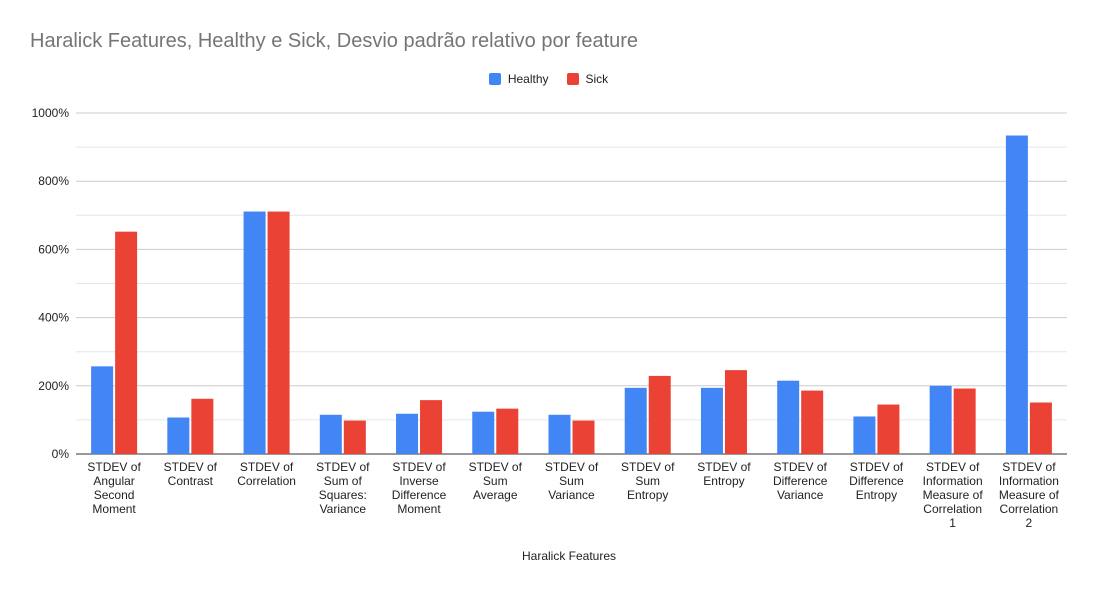 This screenshot has width=1097, height=590. I want to click on y-tick-label: 800%, so click(53, 181).